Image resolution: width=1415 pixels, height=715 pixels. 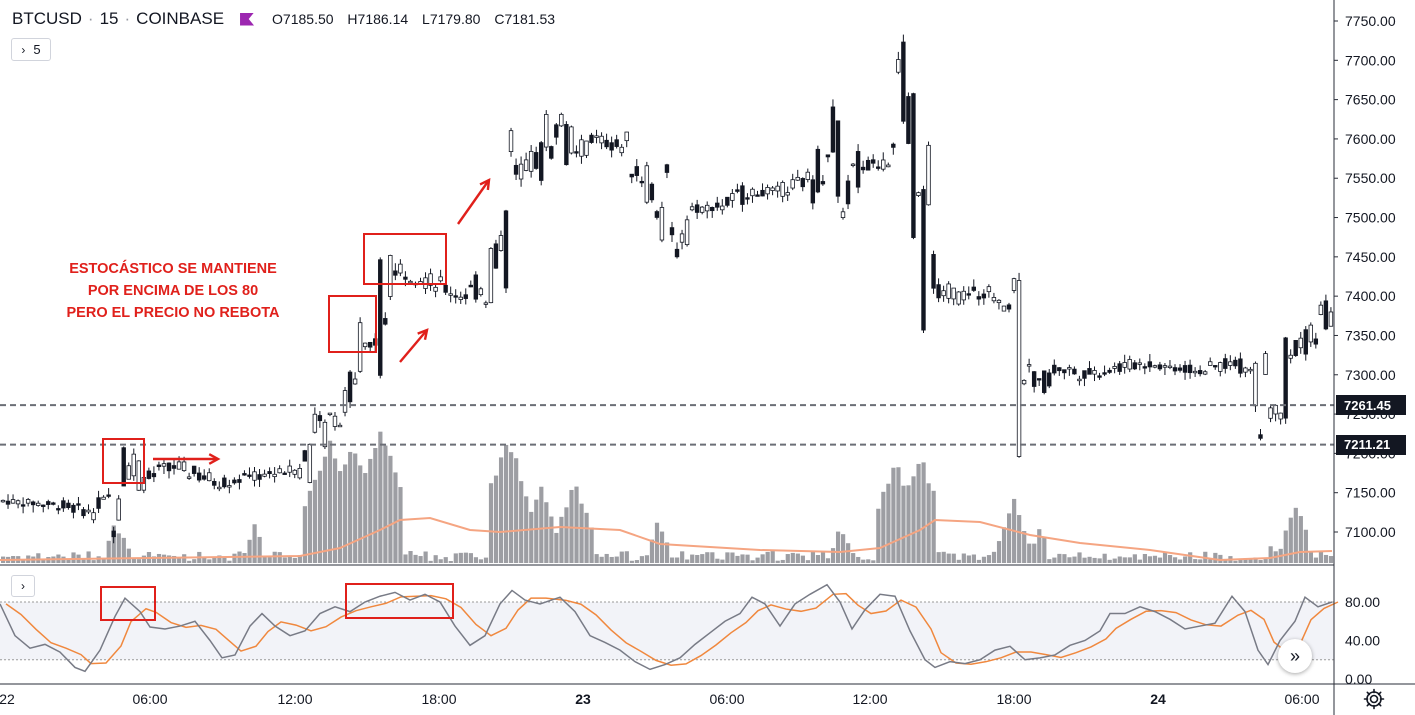 I want to click on open-value: O7185.50, so click(x=303, y=19).